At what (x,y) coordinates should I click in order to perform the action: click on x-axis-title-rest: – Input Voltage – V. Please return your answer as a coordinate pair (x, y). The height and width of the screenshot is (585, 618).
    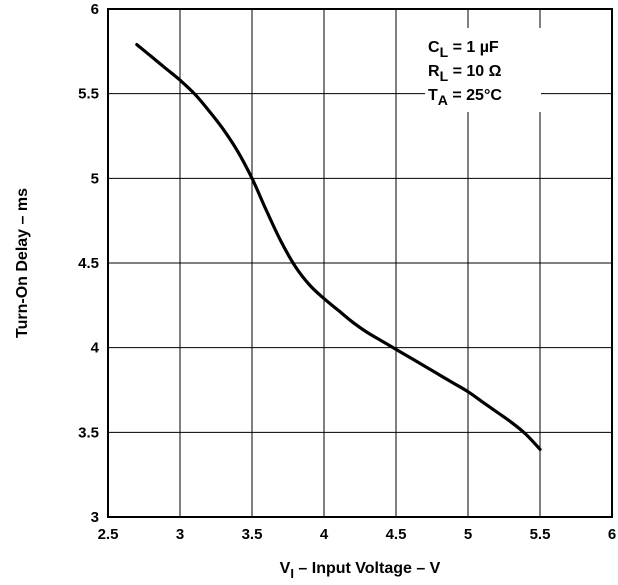
    Looking at the image, I should click on (367, 568).